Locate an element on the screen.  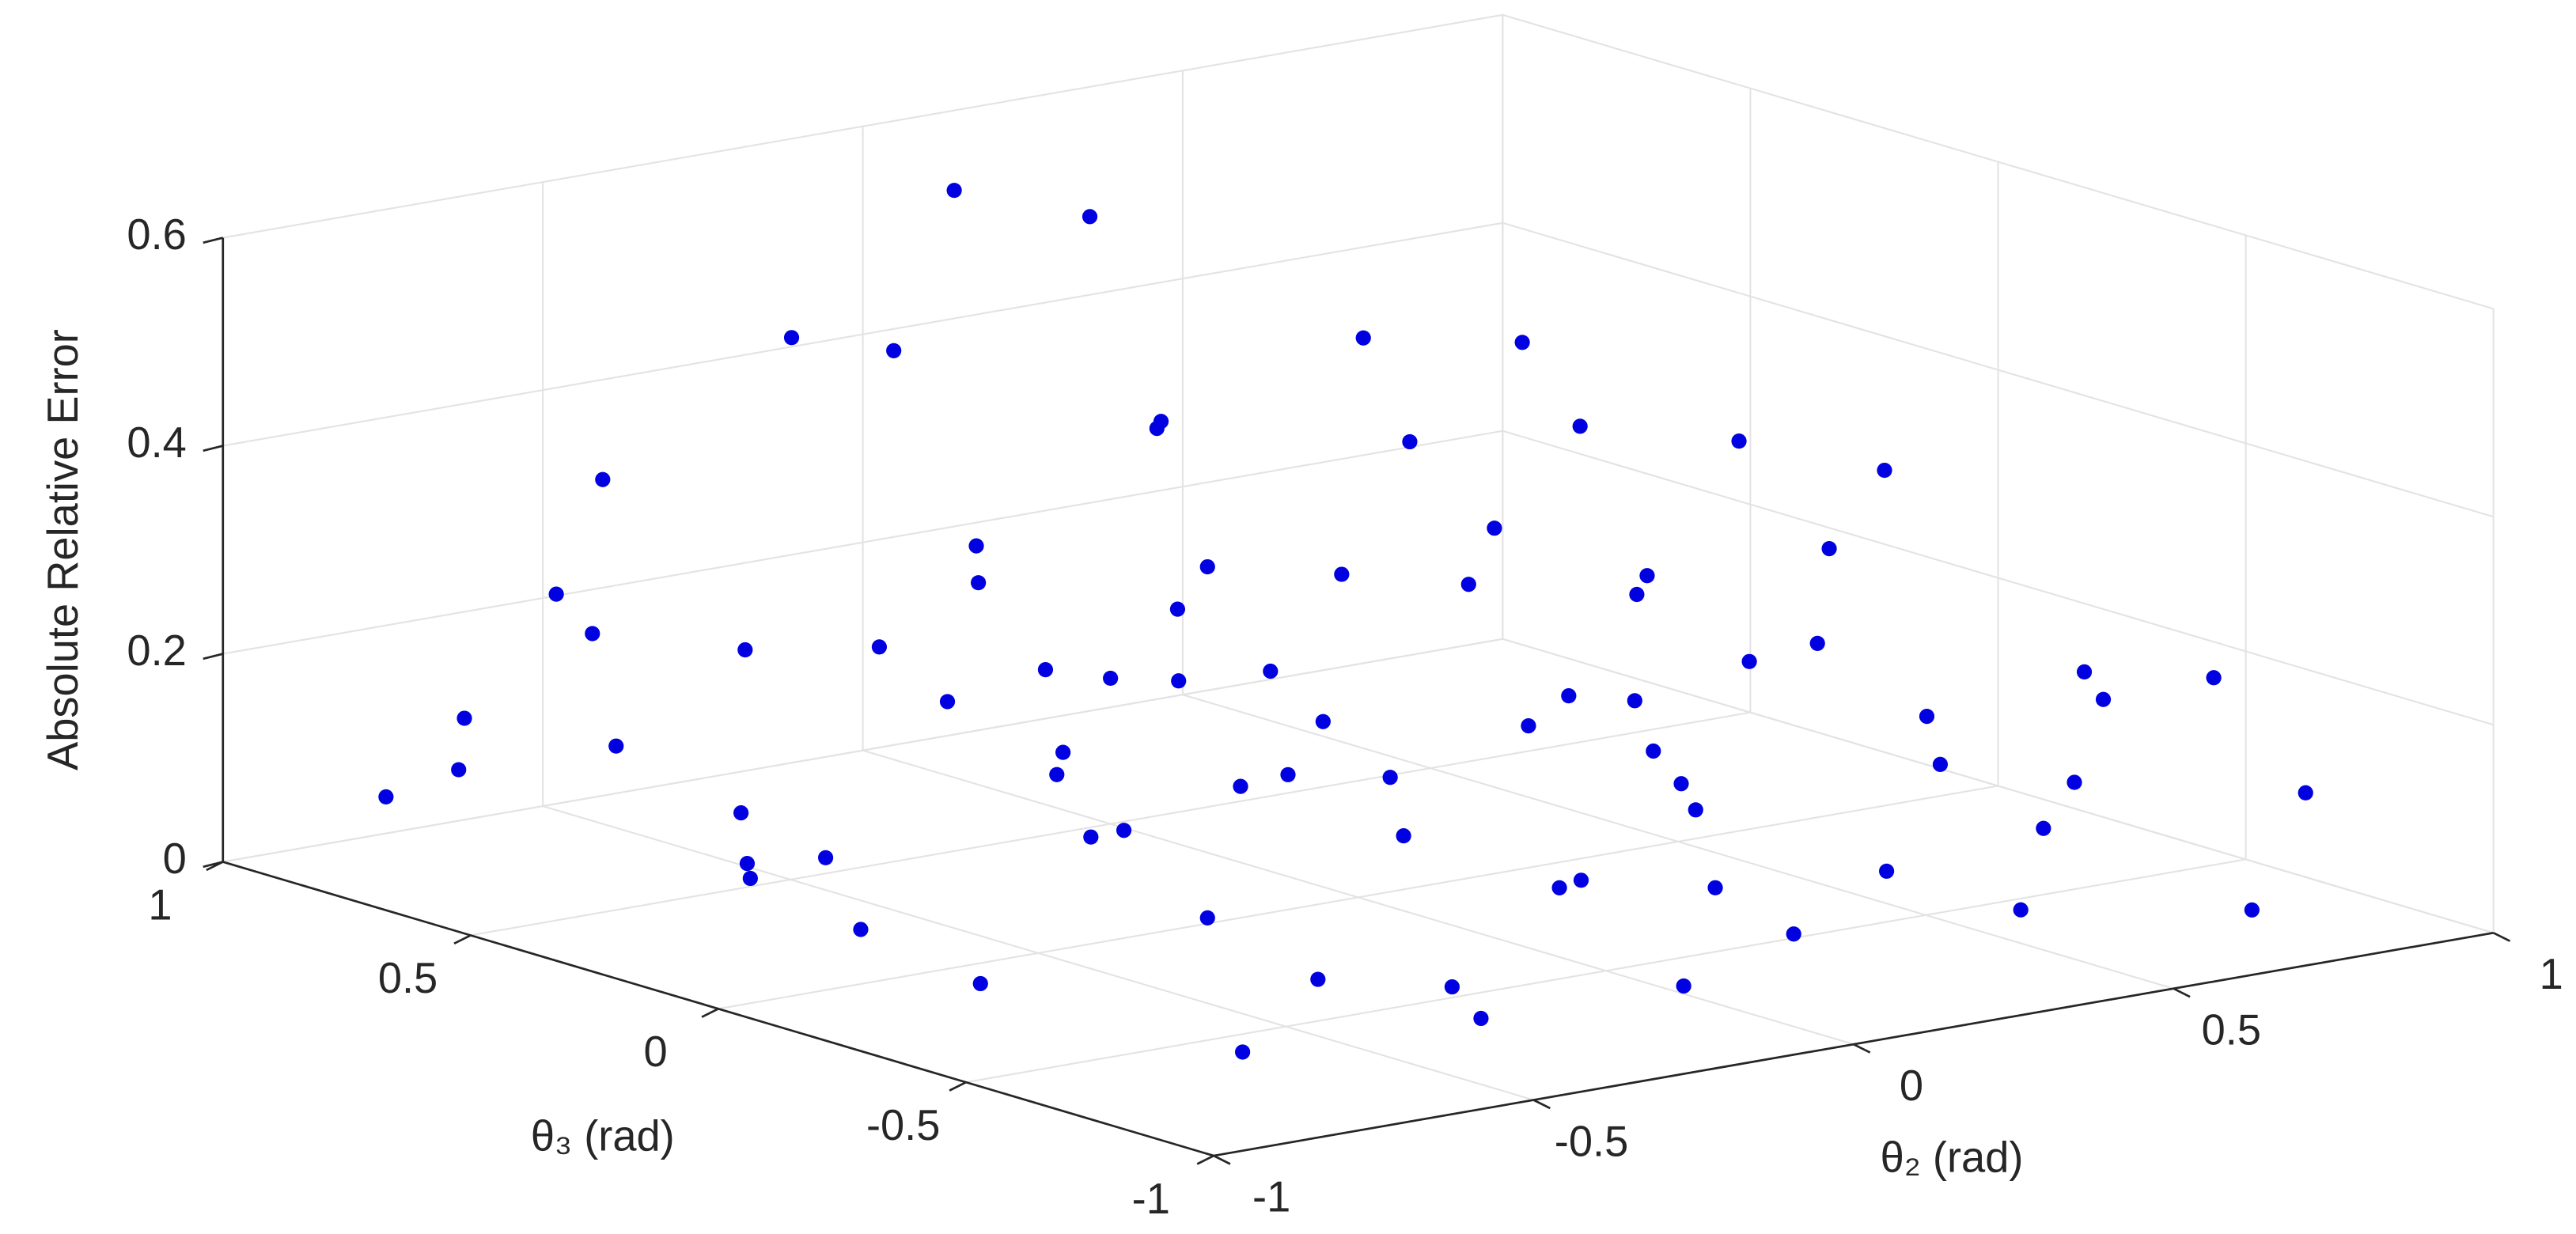
z-tick-label: 0 is located at coordinates (175, 859).